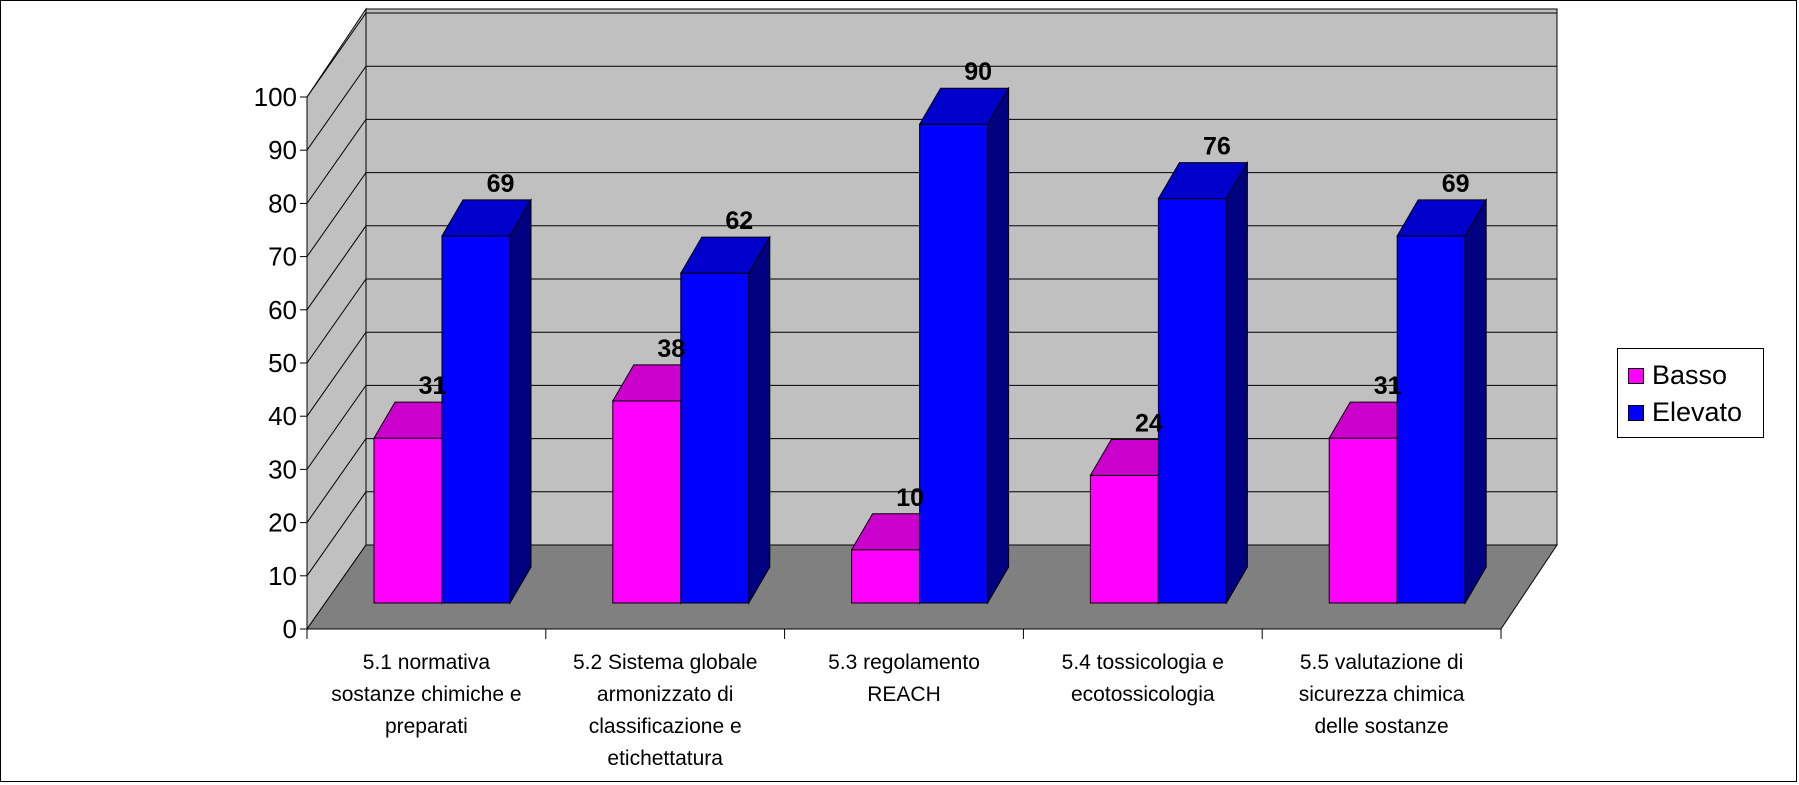  What do you see at coordinates (1381, 726) in the screenshot?
I see `x-category-label-line: delle sostanze` at bounding box center [1381, 726].